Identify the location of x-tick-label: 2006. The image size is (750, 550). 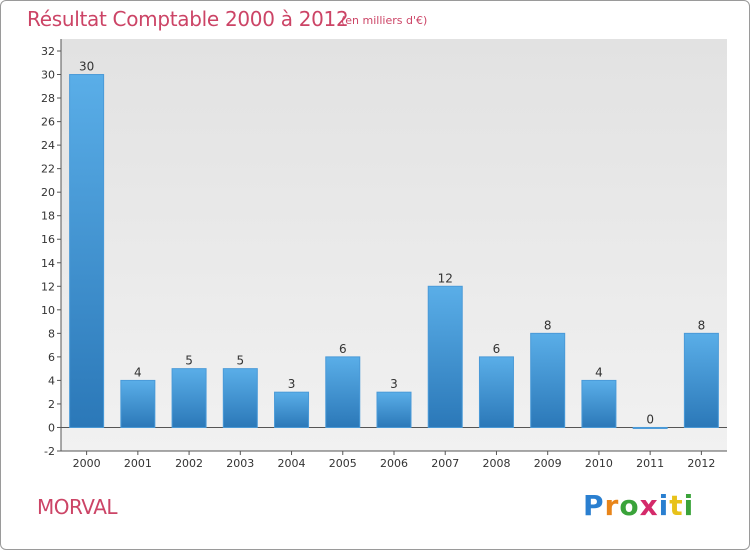
(394, 463).